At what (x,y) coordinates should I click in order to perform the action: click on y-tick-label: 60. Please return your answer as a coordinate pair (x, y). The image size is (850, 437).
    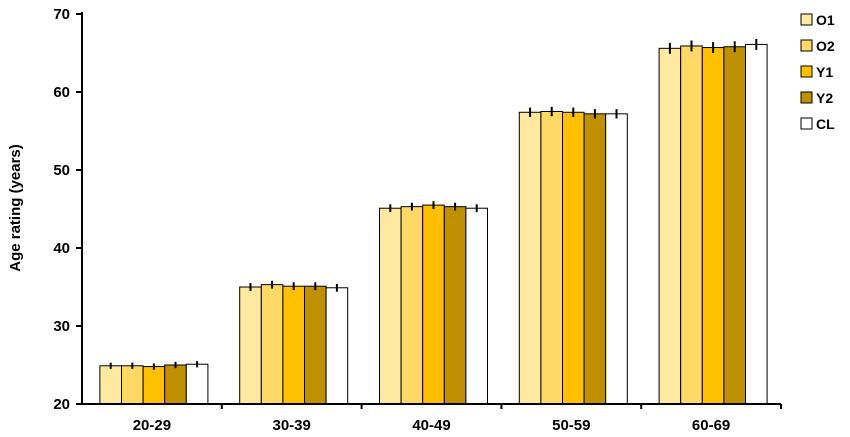
    Looking at the image, I should click on (61, 92).